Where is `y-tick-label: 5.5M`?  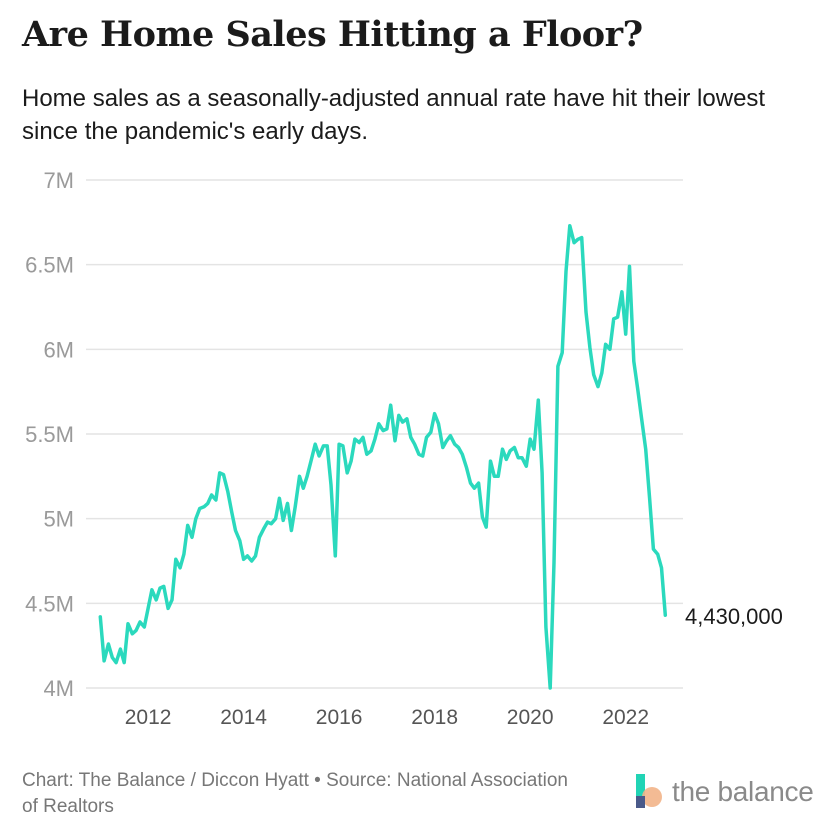
y-tick-label: 5.5M is located at coordinates (49, 434).